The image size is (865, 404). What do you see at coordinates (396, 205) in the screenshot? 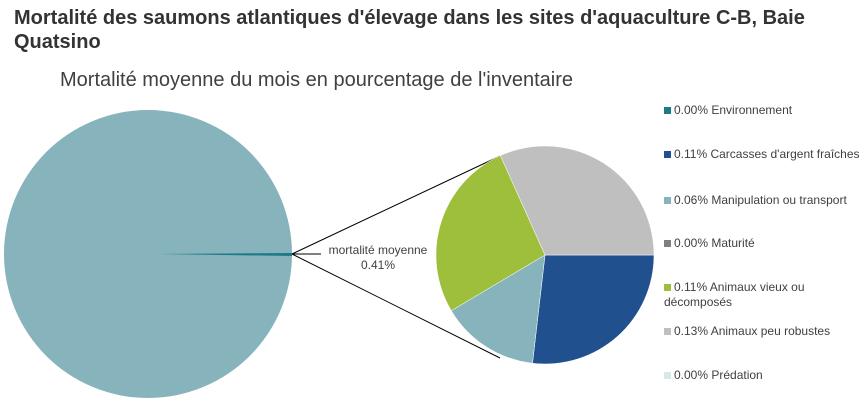
I see `connector-line-top` at bounding box center [396, 205].